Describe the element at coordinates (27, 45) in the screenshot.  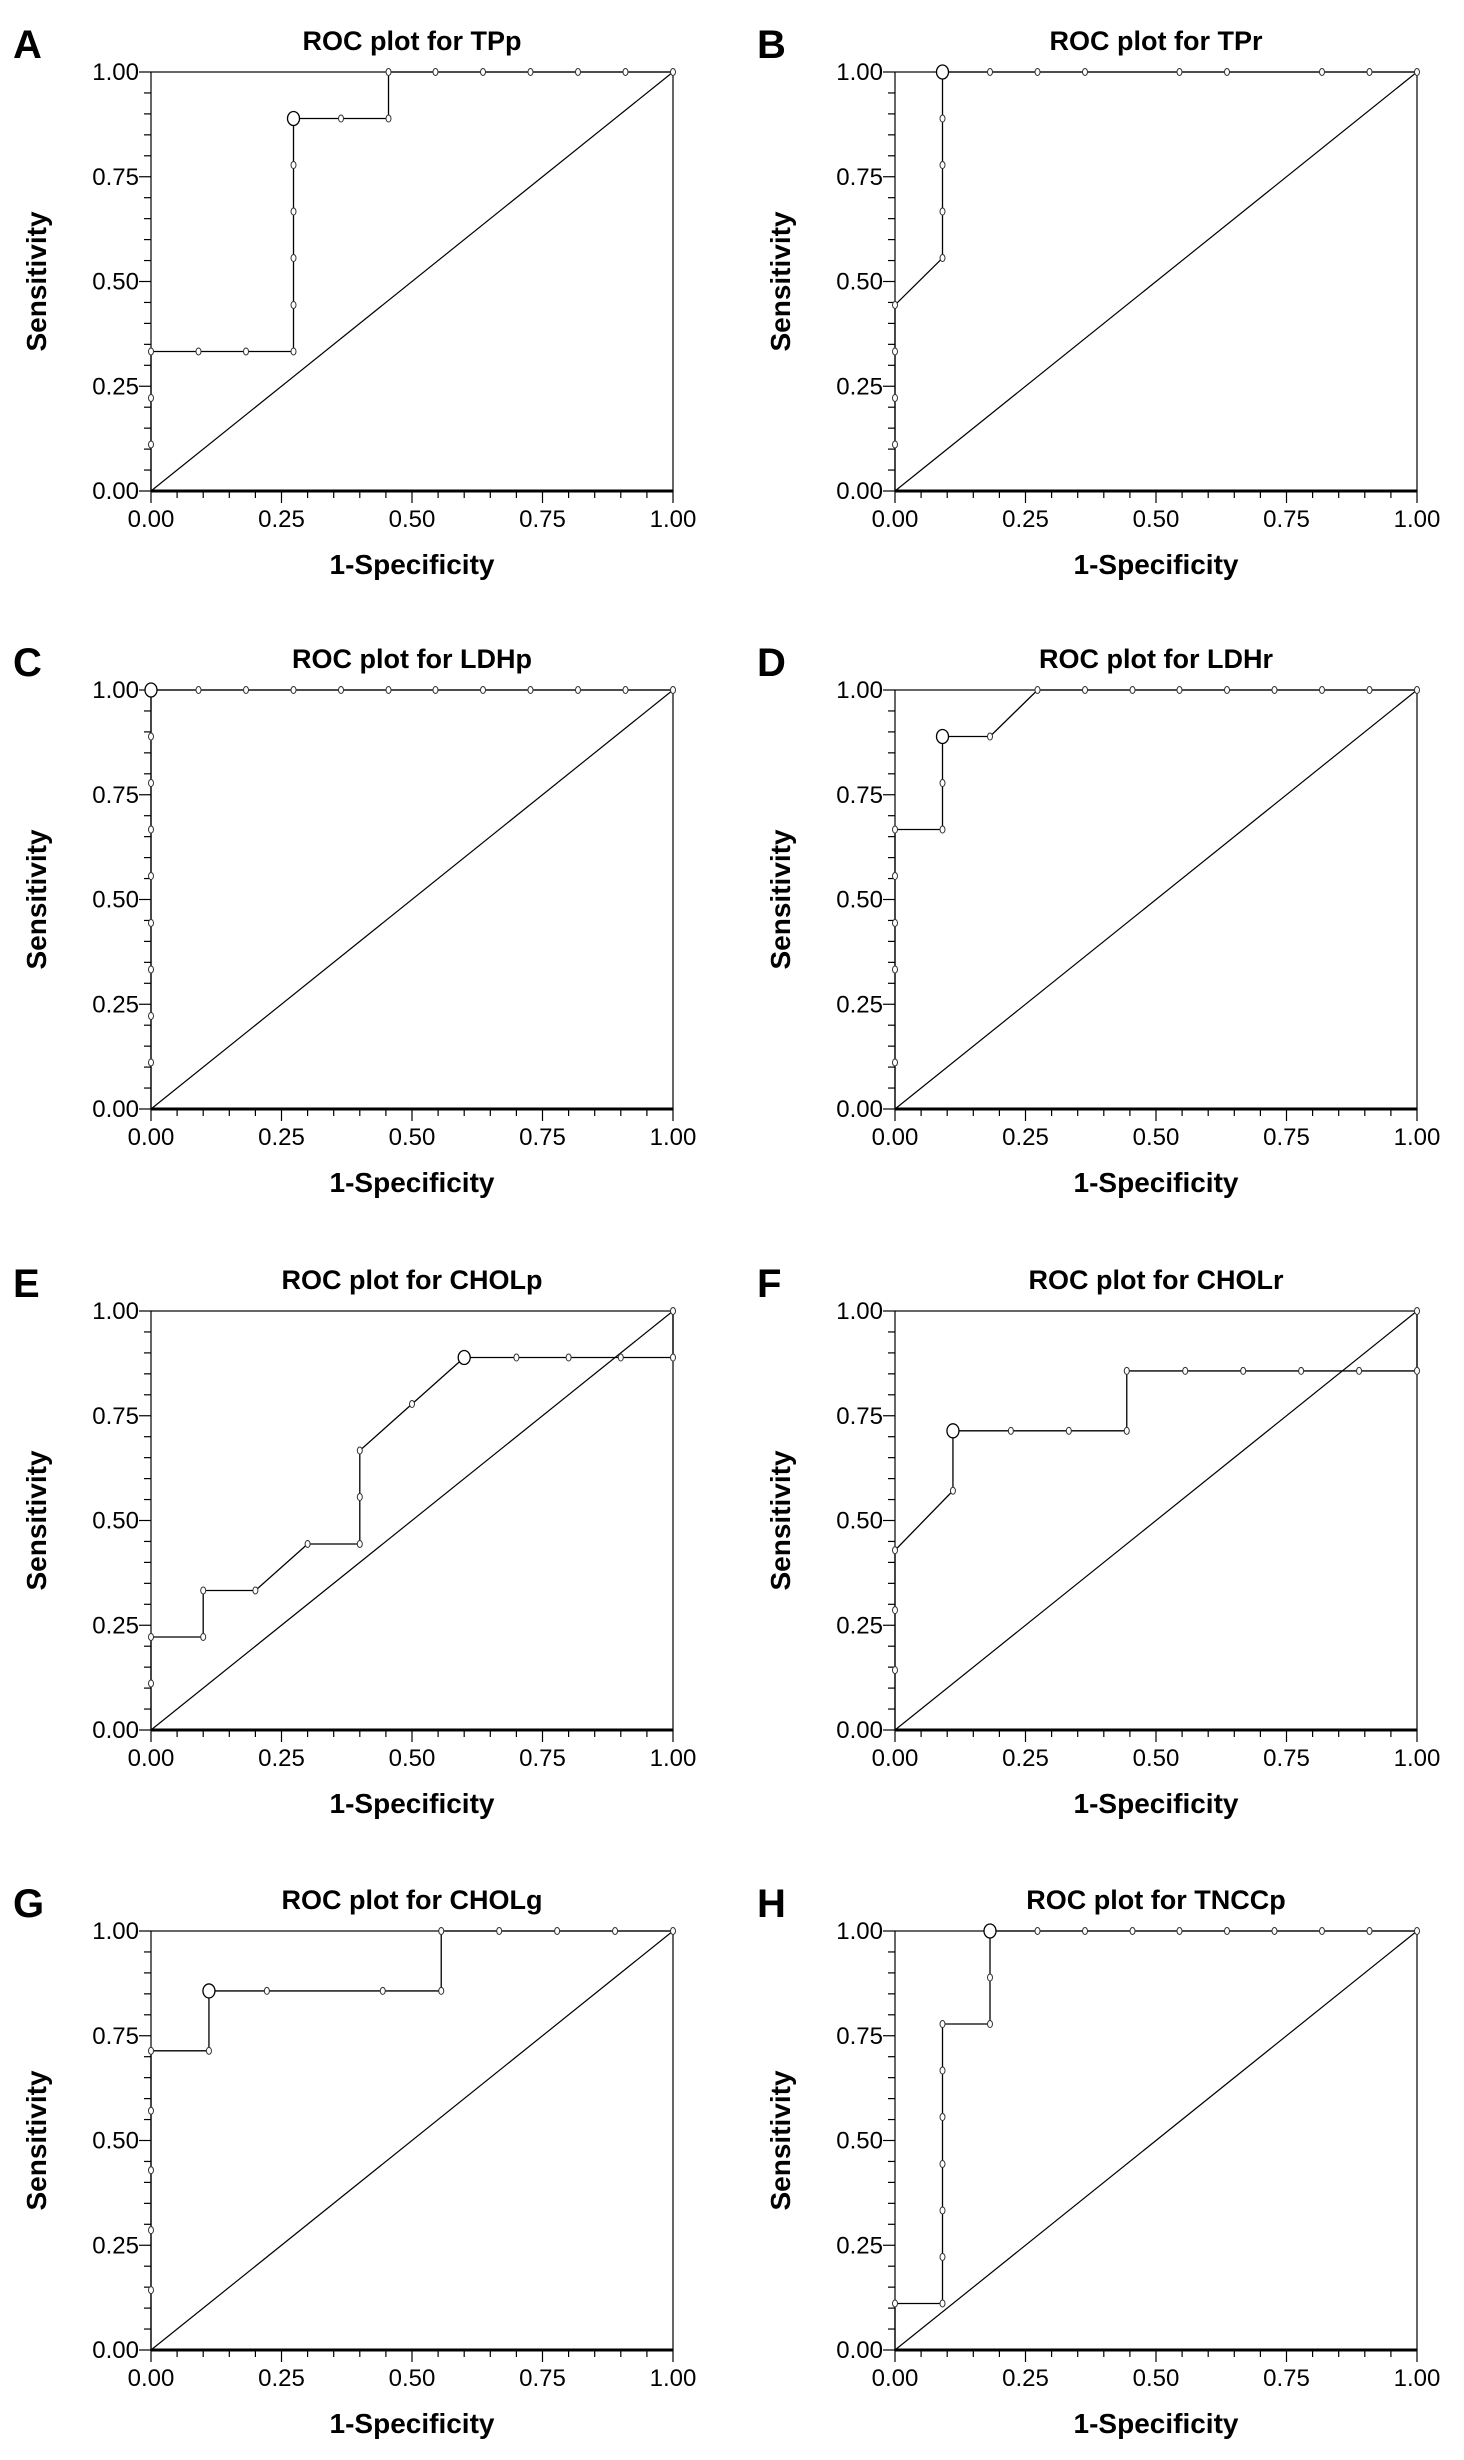
I see `panel-letter: A` at that location.